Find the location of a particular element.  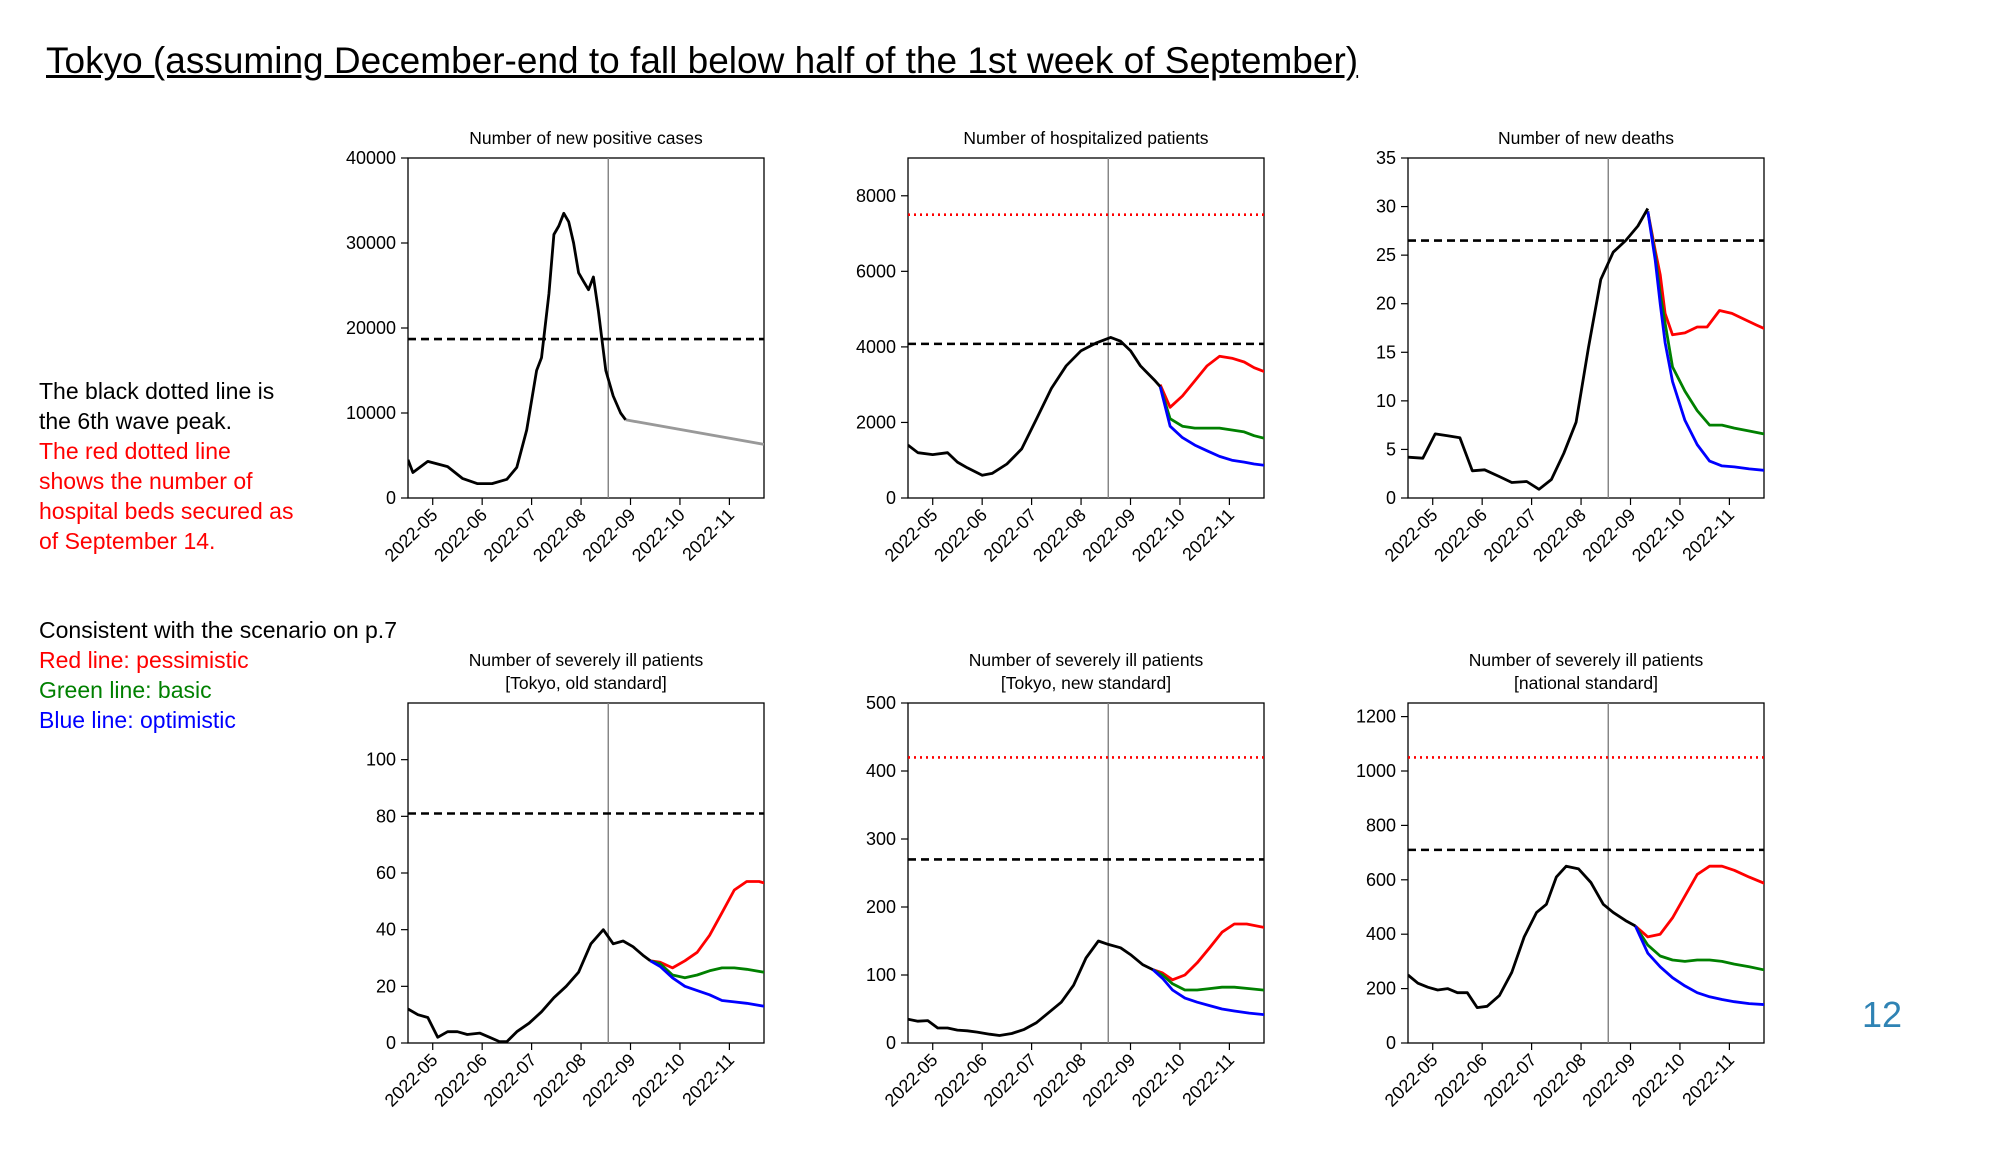

x-tick-label: 2022-10 is located at coordinates (1658, 1080).